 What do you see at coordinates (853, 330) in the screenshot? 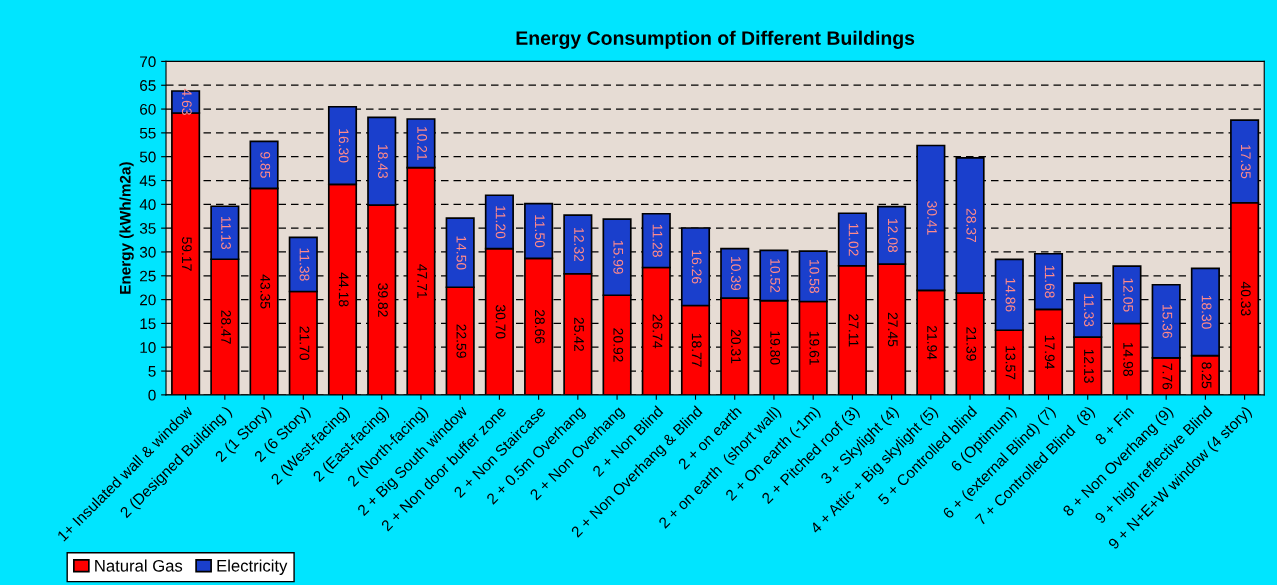
I see `data-label: 27.11` at bounding box center [853, 330].